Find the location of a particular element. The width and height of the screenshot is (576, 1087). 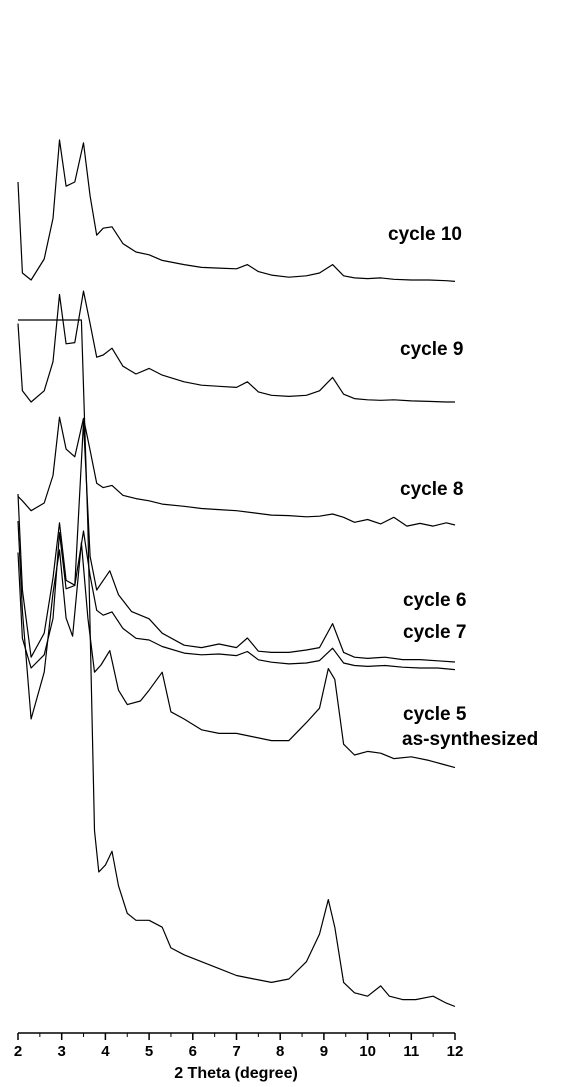

x-tick-label: 2 is located at coordinates (18, 1051).